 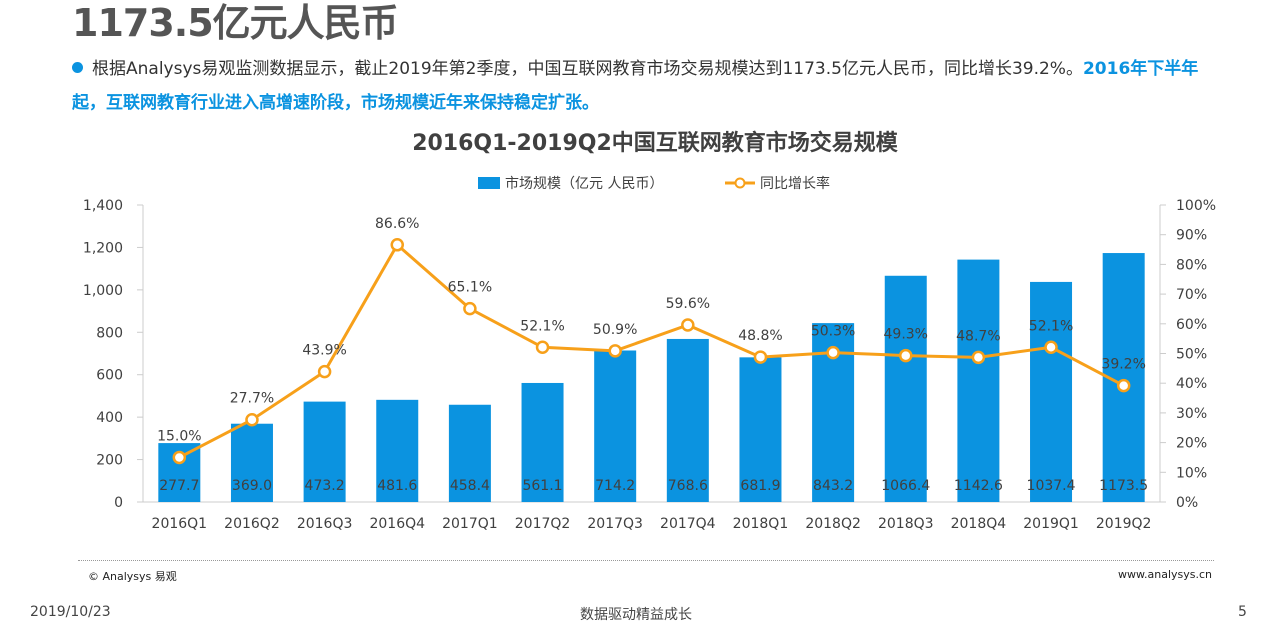 I want to click on legend: 市场规模（亿元 人民币） 同比增长率, so click(x=654, y=183).